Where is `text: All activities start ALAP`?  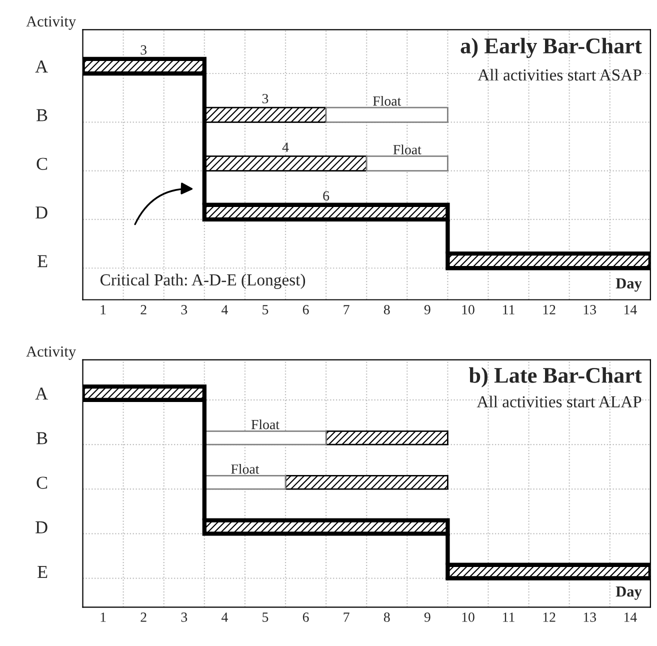 text: All activities start ALAP is located at coordinates (559, 402).